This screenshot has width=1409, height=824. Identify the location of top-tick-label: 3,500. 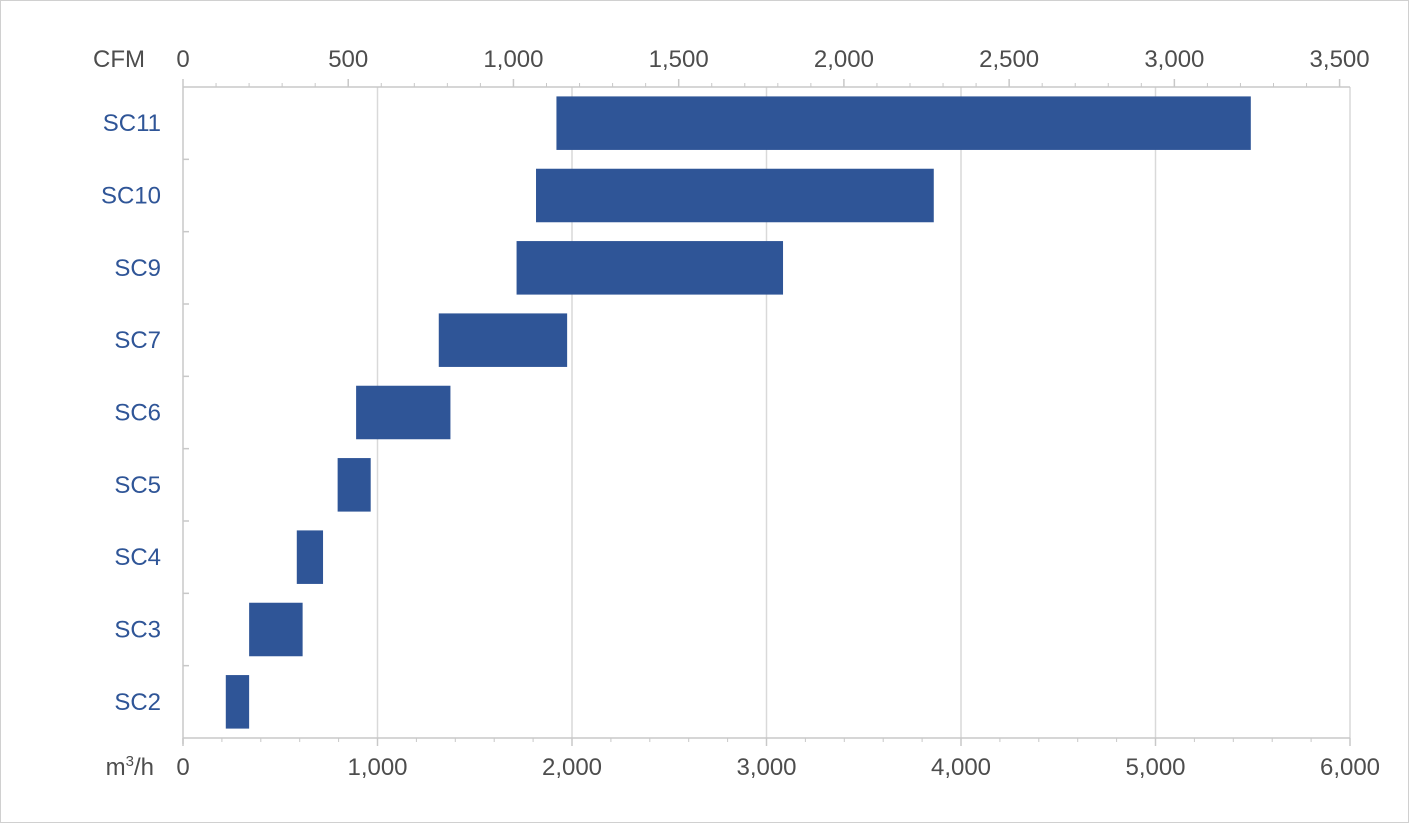
(1340, 59).